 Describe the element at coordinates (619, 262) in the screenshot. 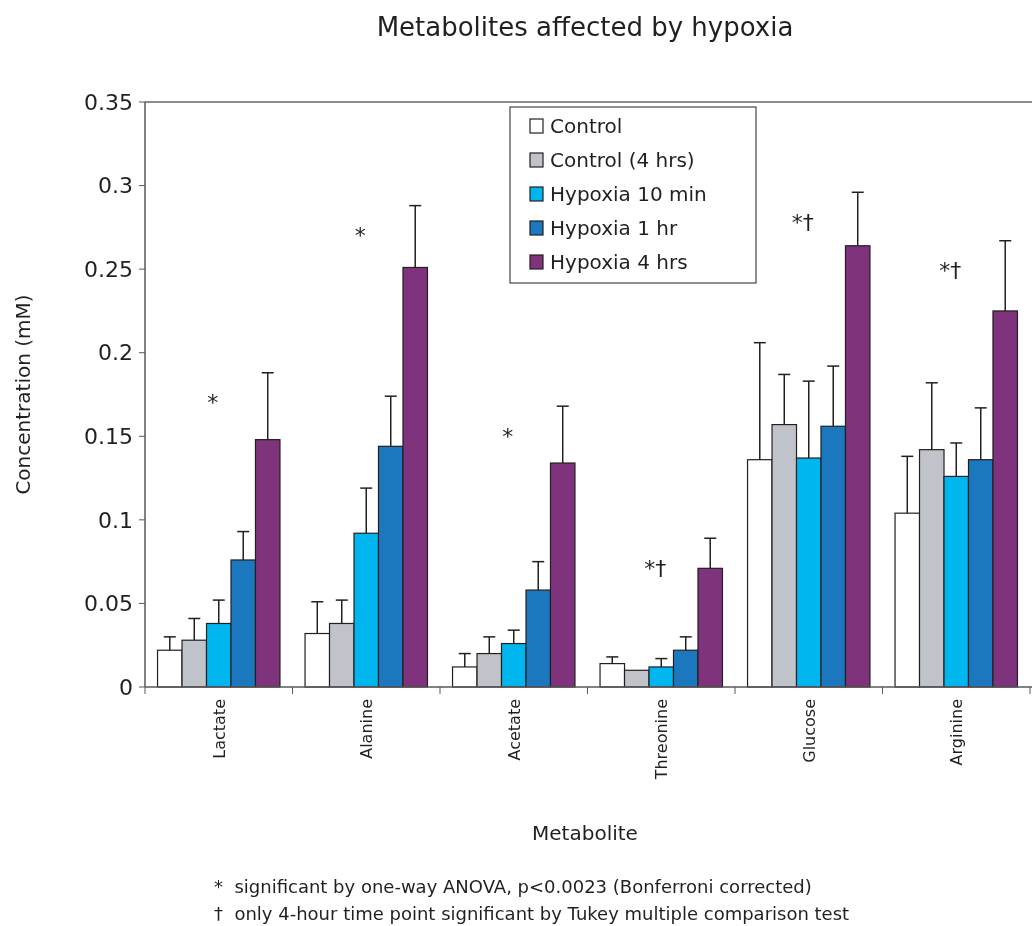

I see `legend-label: Hypoxia 4 hrs` at that location.